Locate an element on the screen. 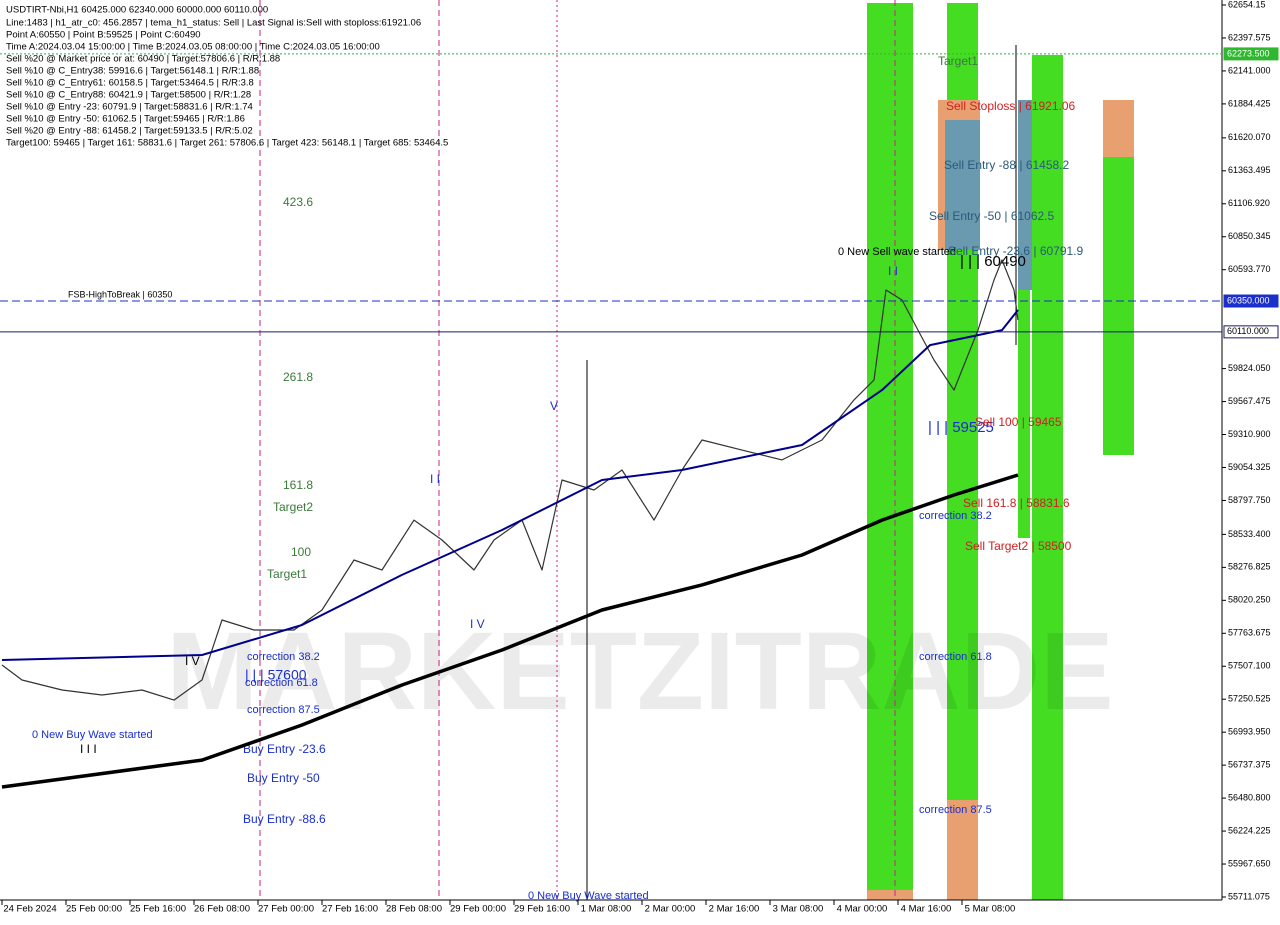 The image size is (1280, 925). annotation: V is located at coordinates (554, 406).